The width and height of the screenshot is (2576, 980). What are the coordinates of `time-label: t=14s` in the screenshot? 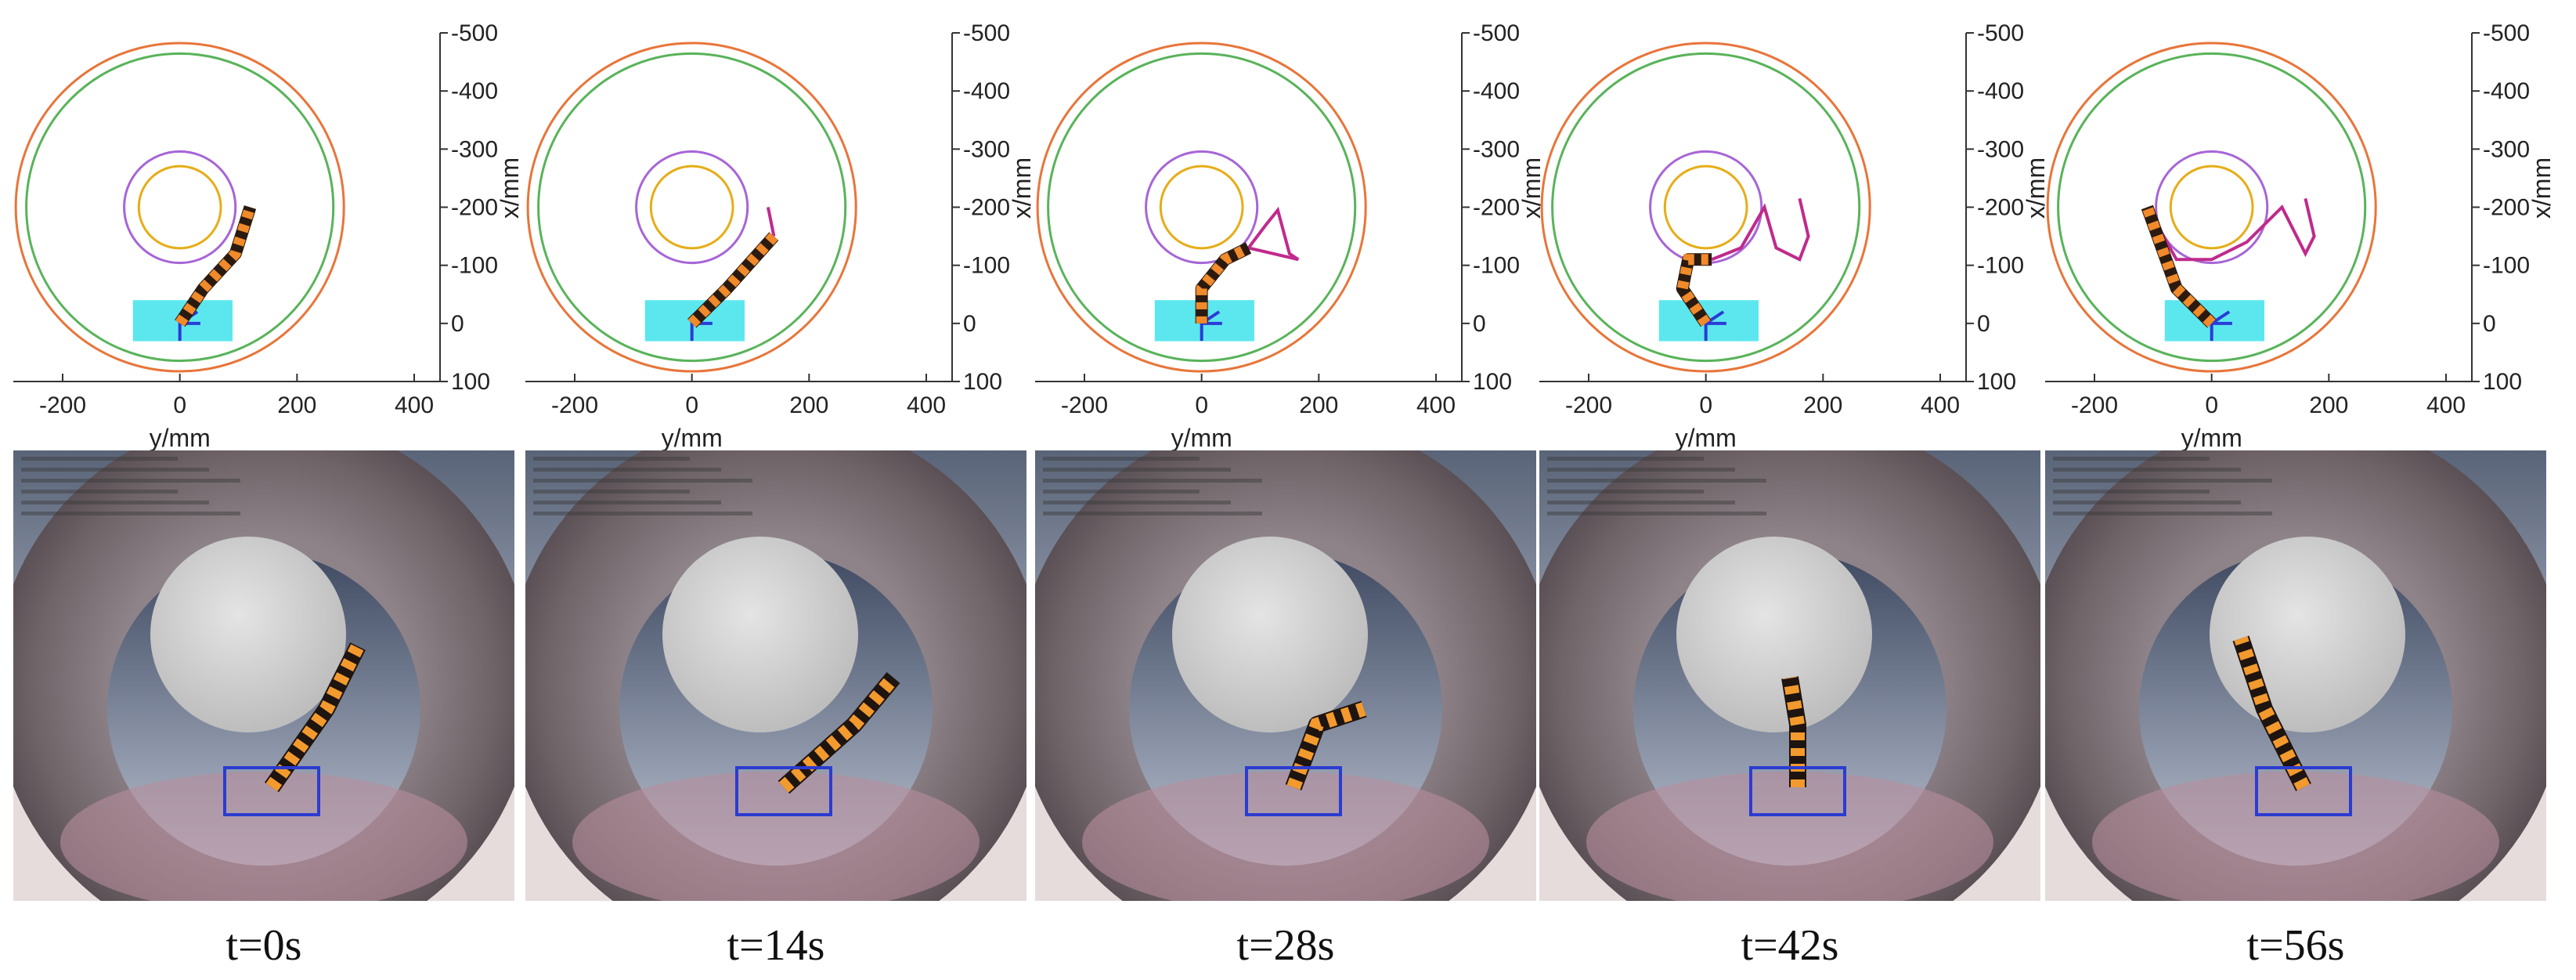 It's located at (776, 946).